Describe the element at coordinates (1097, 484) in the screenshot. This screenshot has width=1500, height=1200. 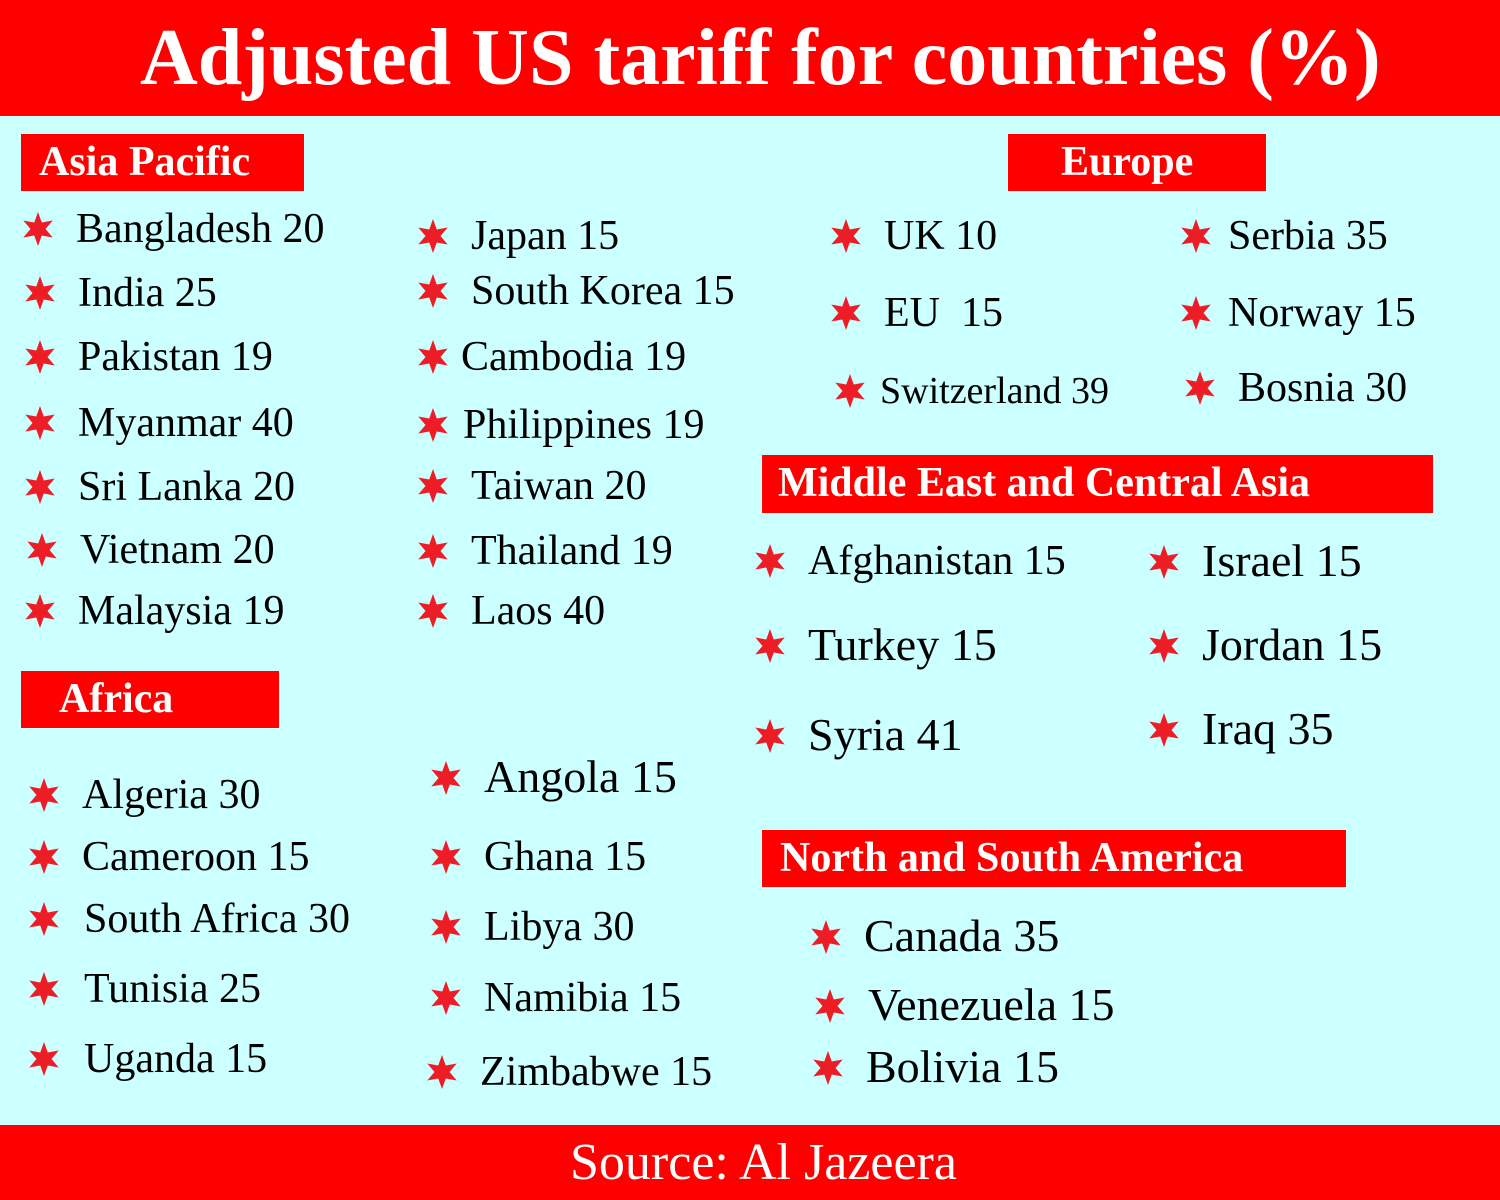
I see `region-header-middle-east: Middle East and Central Asia` at that location.